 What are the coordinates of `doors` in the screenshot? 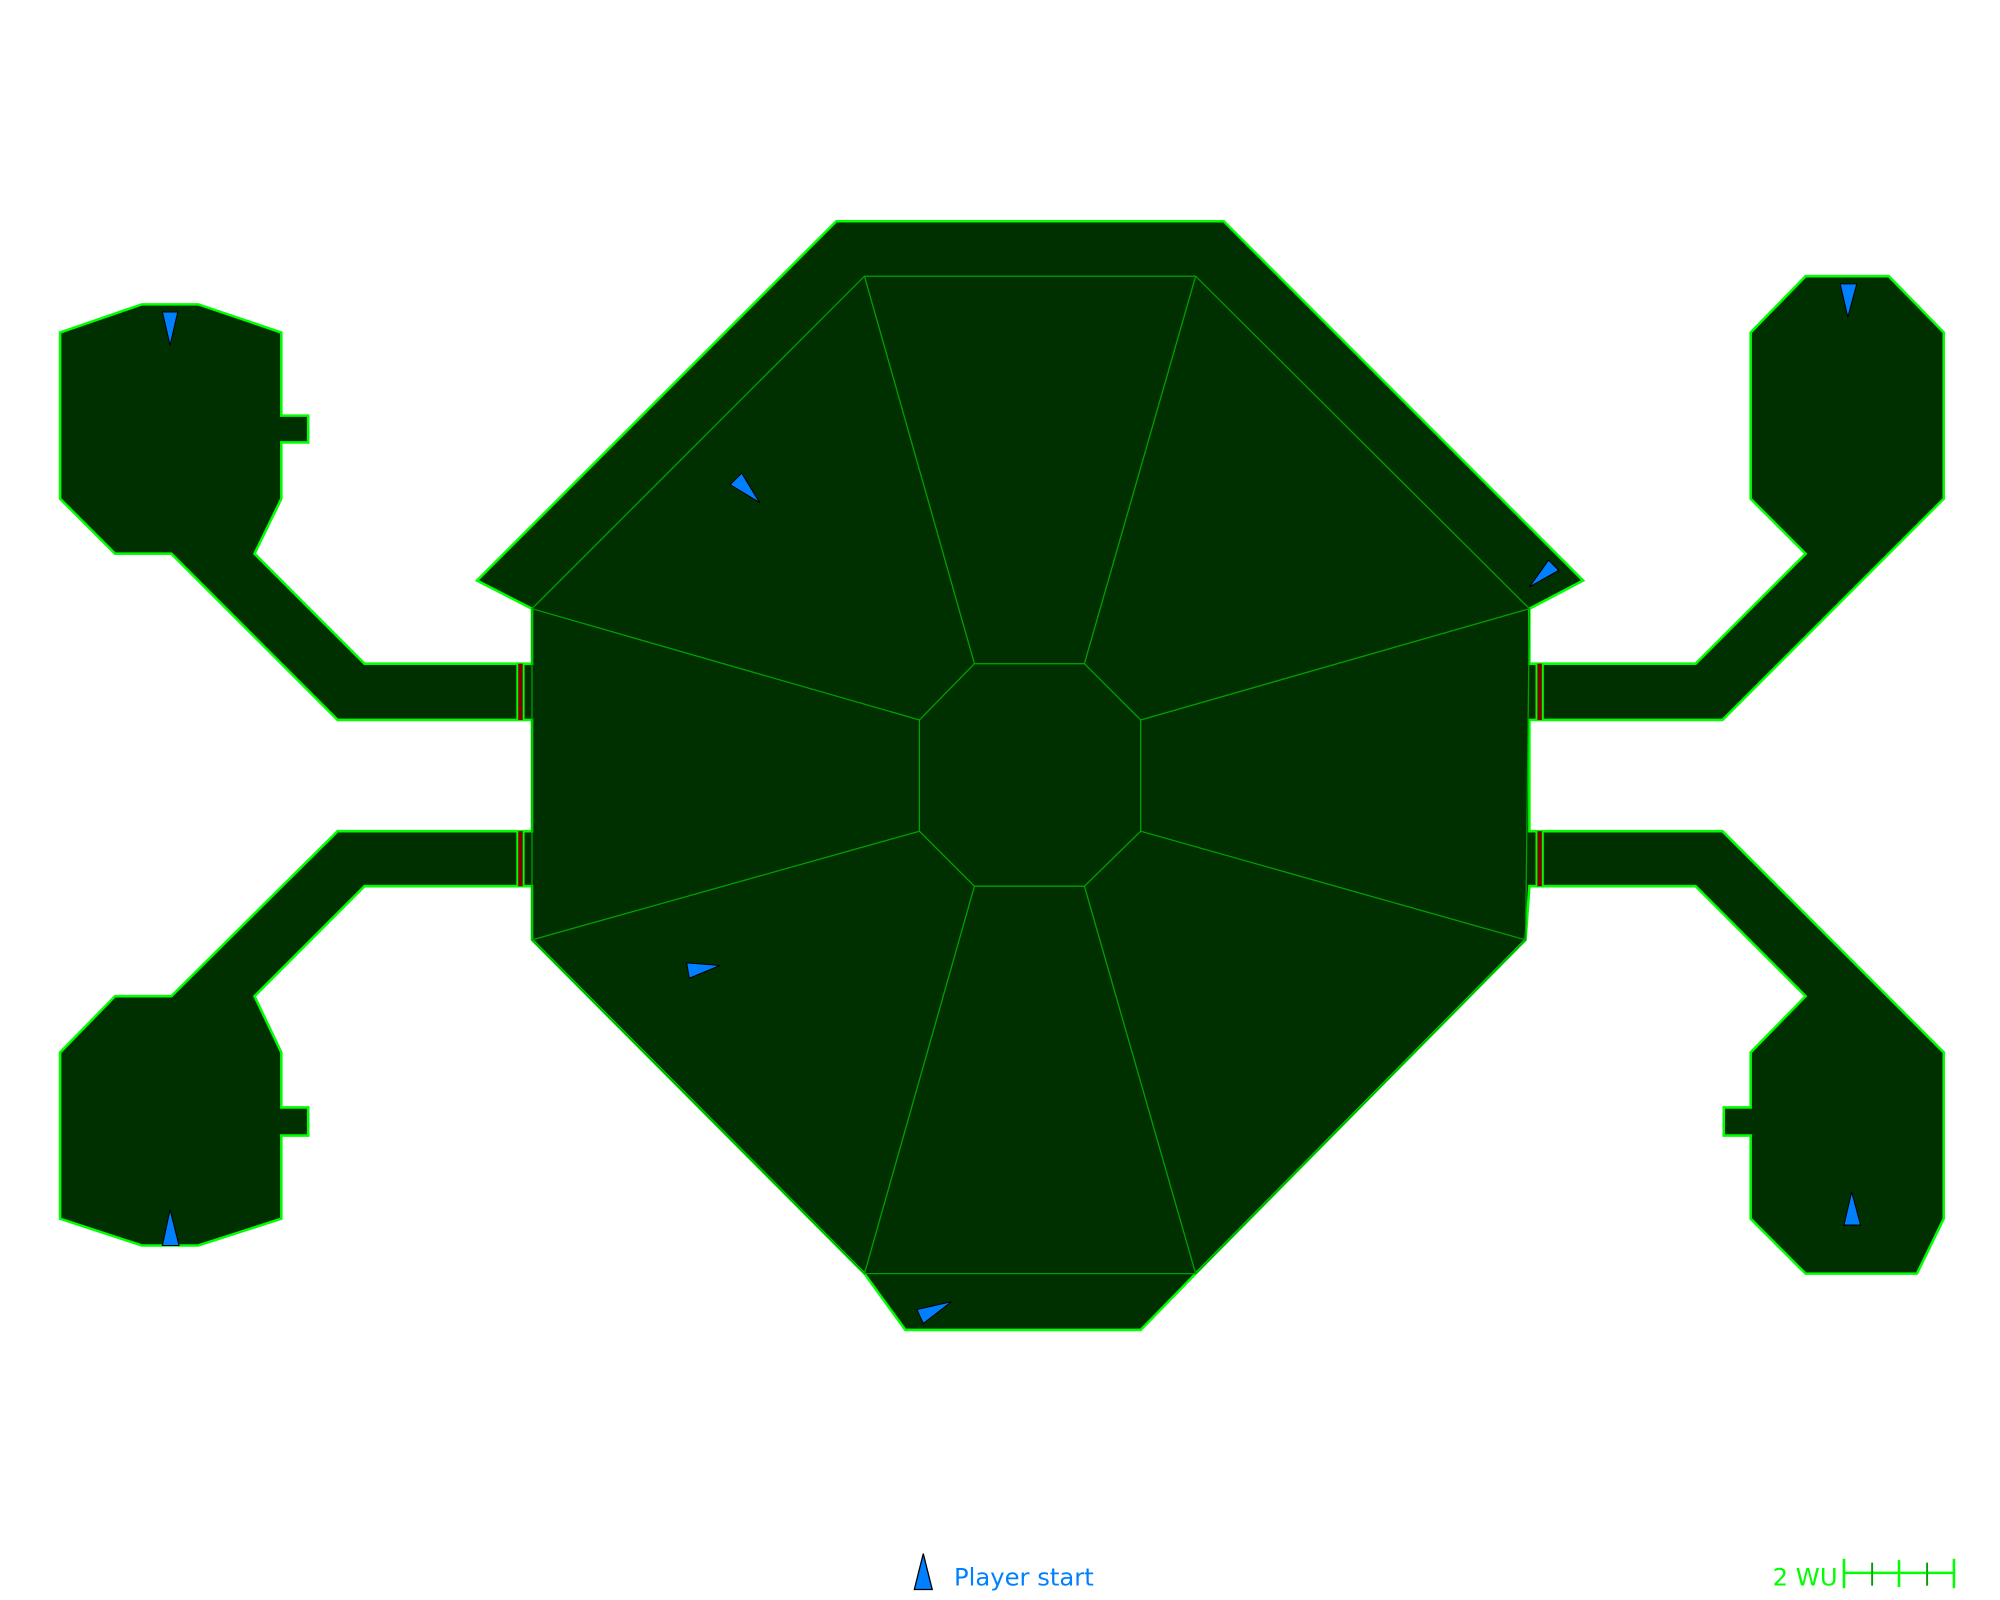 It's located at (1030, 775).